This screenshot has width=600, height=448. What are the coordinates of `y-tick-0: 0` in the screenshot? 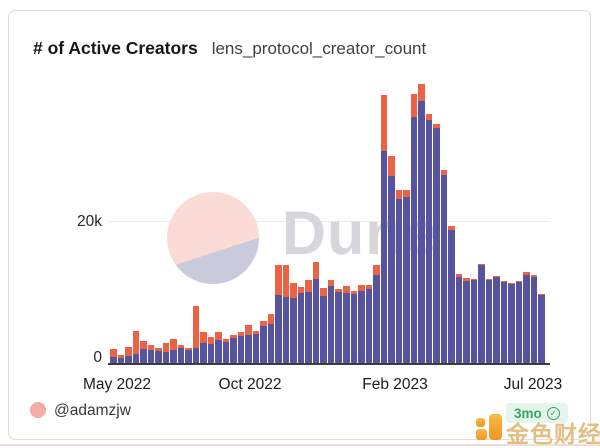 It's located at (97, 357).